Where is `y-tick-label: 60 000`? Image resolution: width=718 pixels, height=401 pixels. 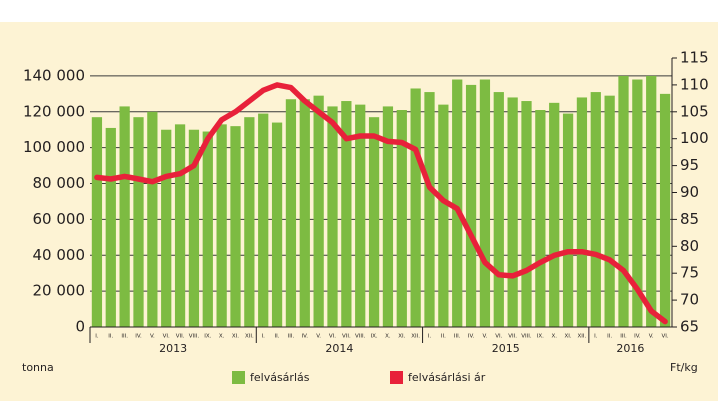 y-tick-label: 60 000 is located at coordinates (59, 219).